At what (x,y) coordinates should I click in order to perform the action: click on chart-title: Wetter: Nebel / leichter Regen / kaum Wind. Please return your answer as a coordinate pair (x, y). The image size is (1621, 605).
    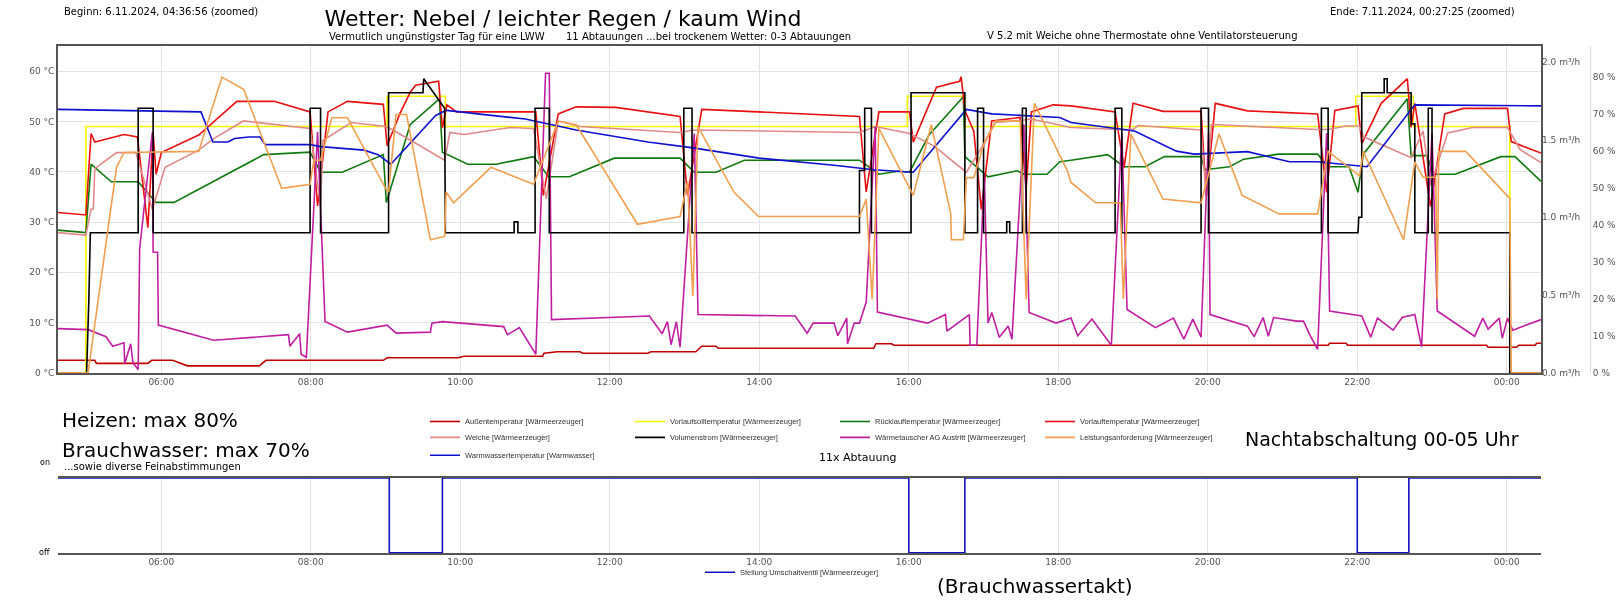
    Looking at the image, I should click on (563, 18).